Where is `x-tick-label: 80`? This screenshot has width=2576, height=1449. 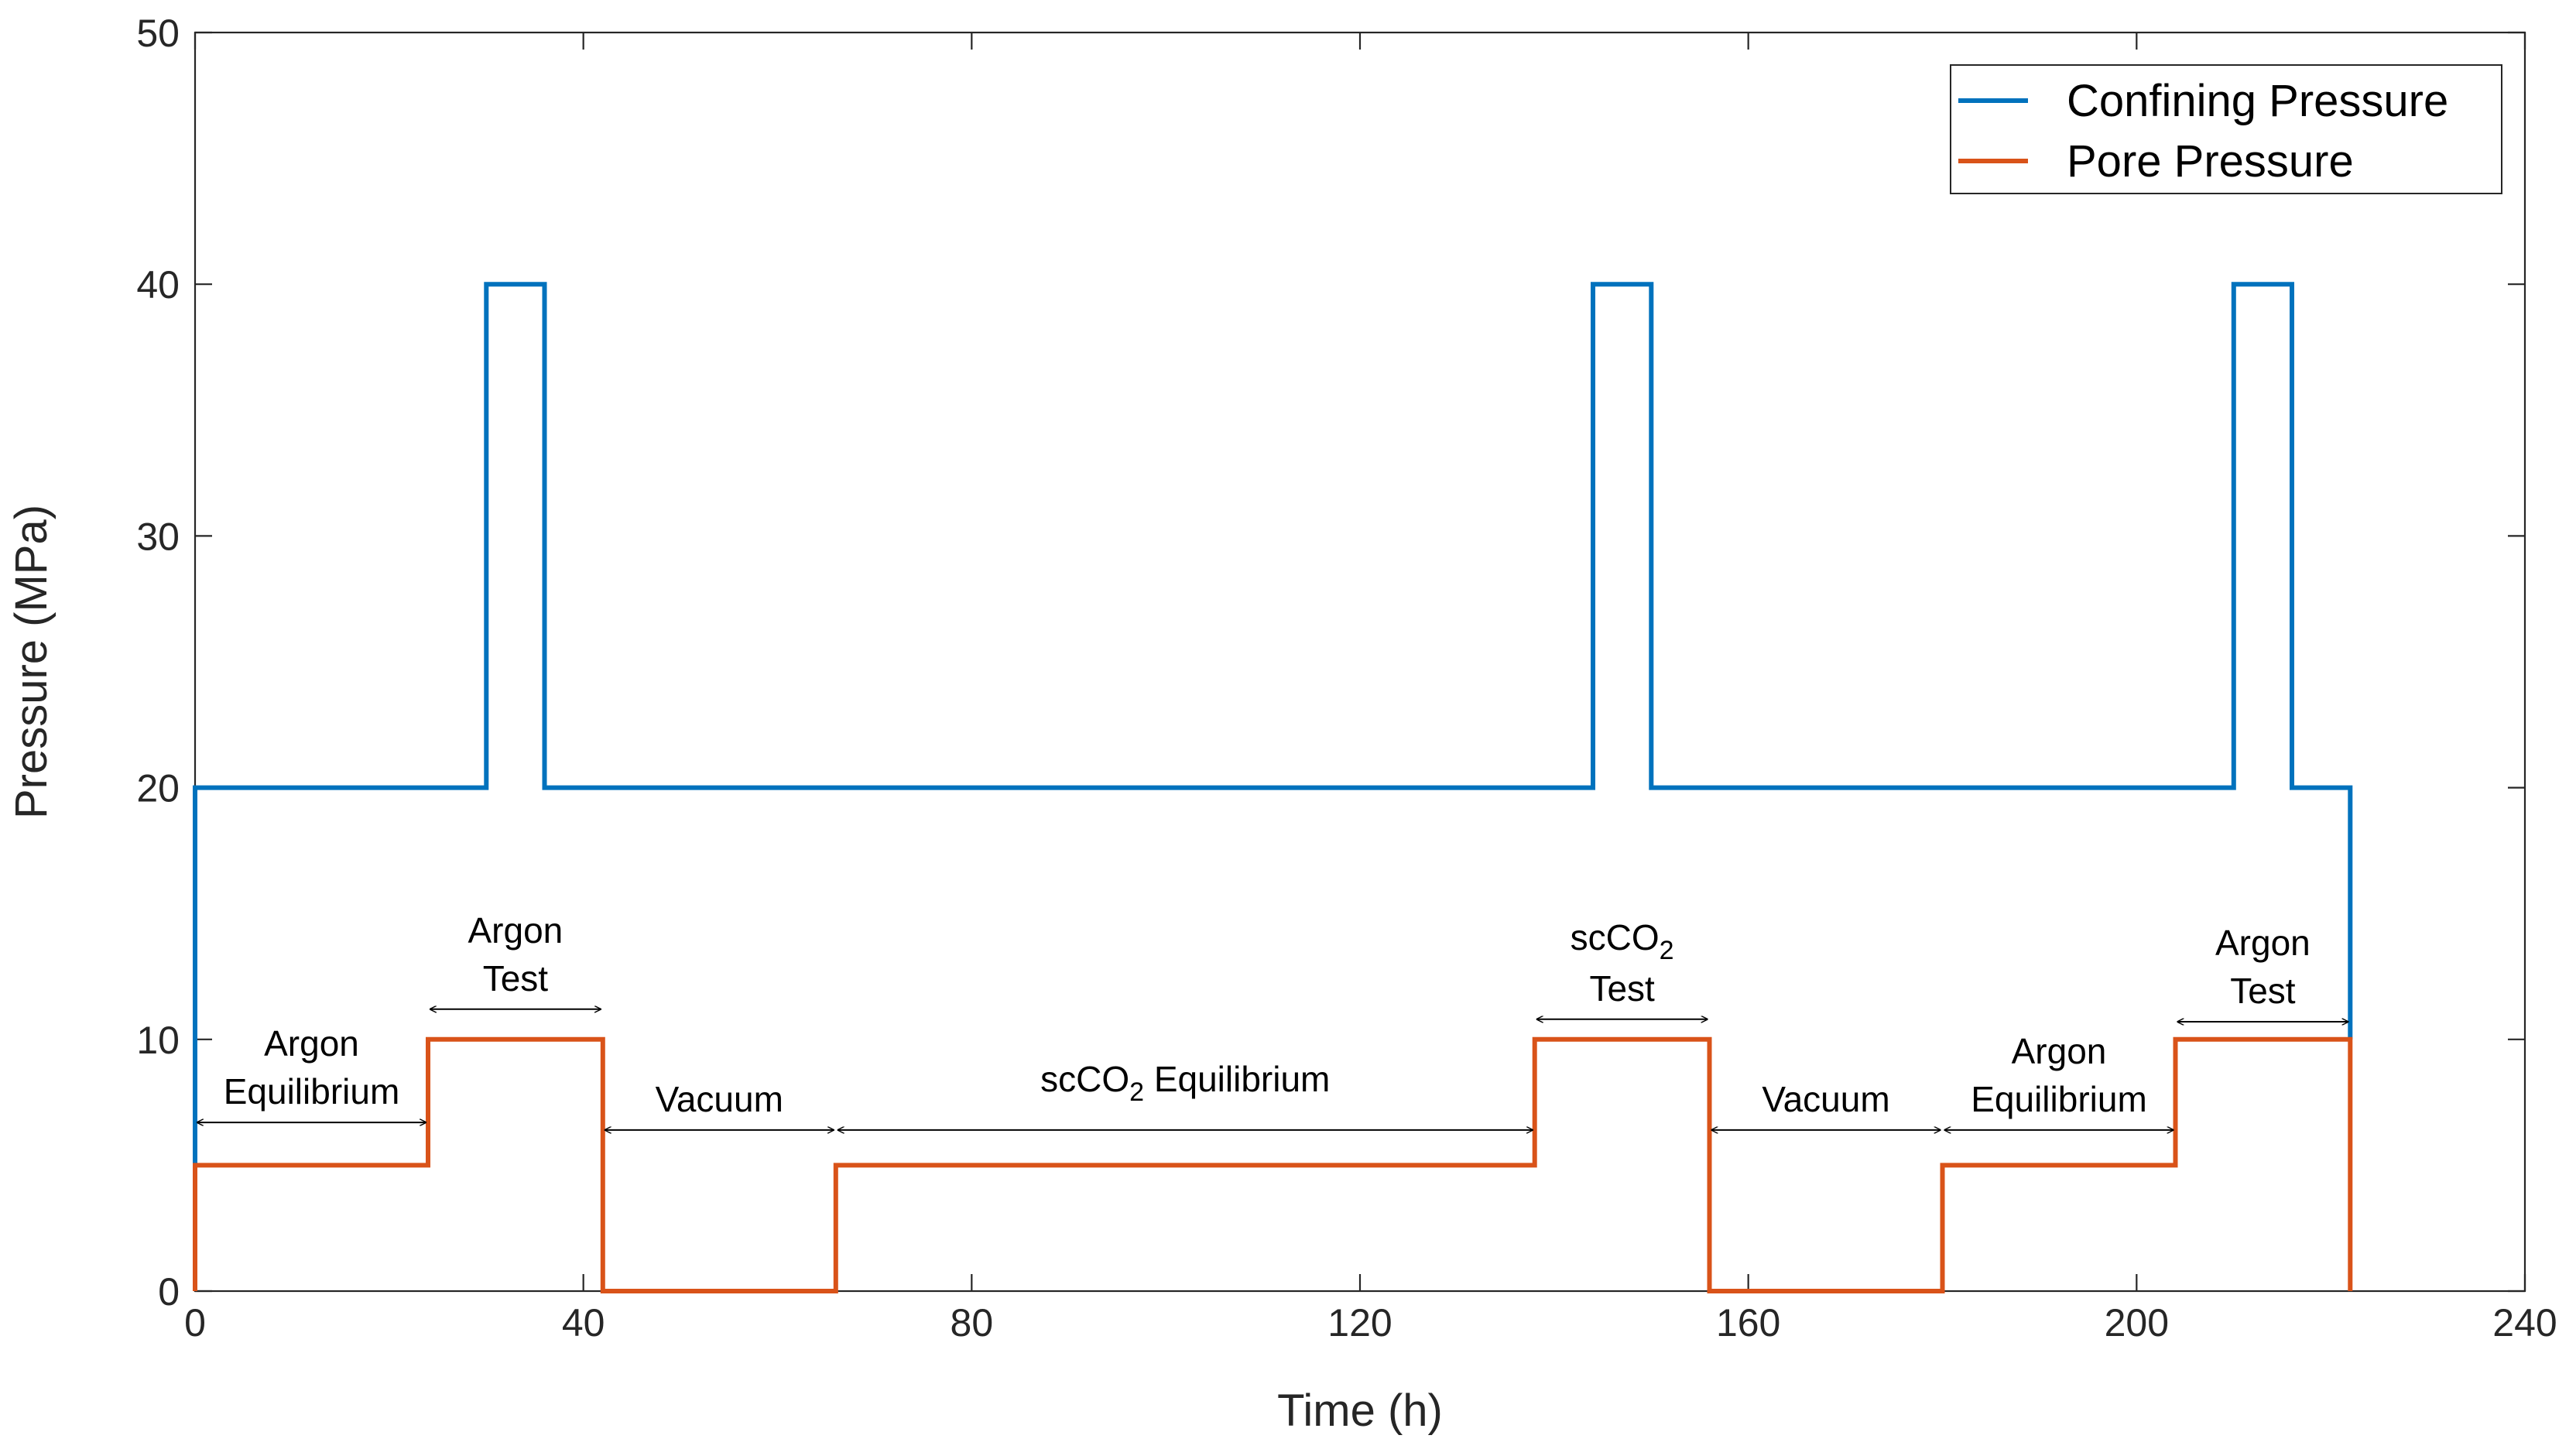 x-tick-label: 80 is located at coordinates (973, 1323).